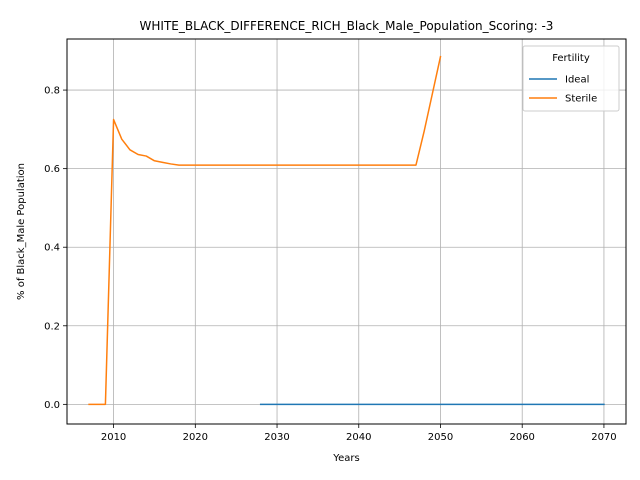  I want to click on legend: Fertility Ideal Sterile, so click(571, 78).